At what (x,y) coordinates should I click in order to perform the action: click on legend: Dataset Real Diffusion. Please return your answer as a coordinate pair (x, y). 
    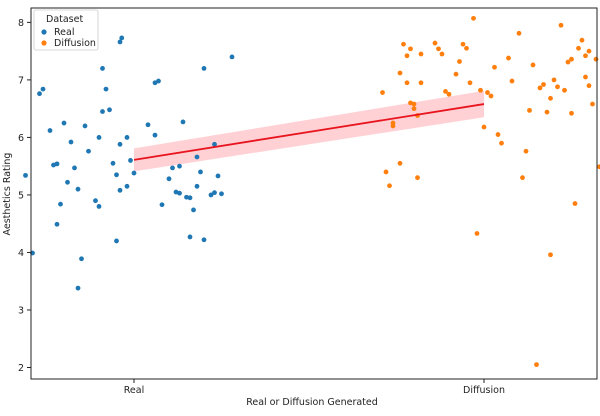
    Looking at the image, I should click on (66, 30).